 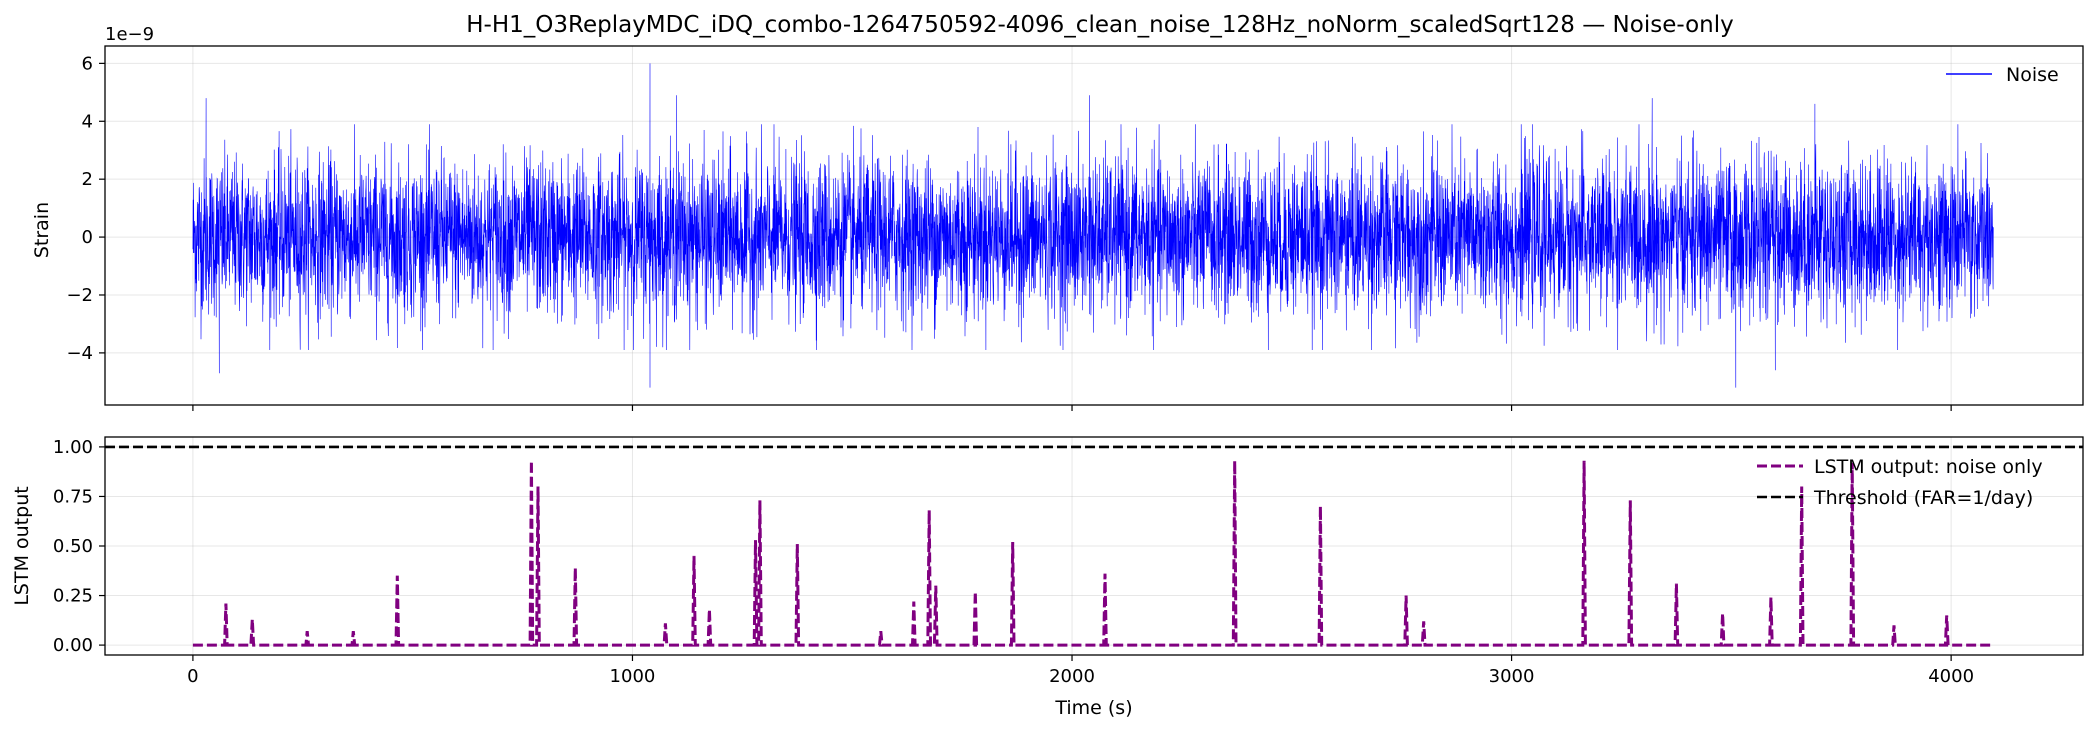 What do you see at coordinates (73, 496) in the screenshot?
I see `y-tick-label: 0.75` at bounding box center [73, 496].